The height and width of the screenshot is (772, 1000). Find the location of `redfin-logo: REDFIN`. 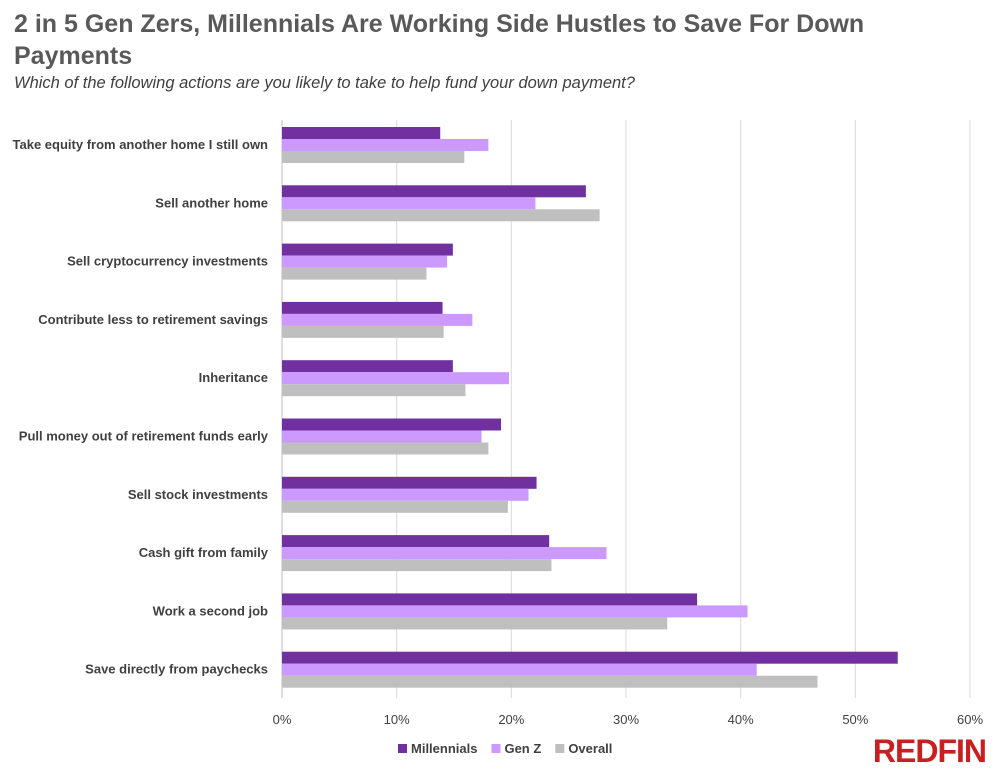

redfin-logo: REDFIN is located at coordinates (929, 751).